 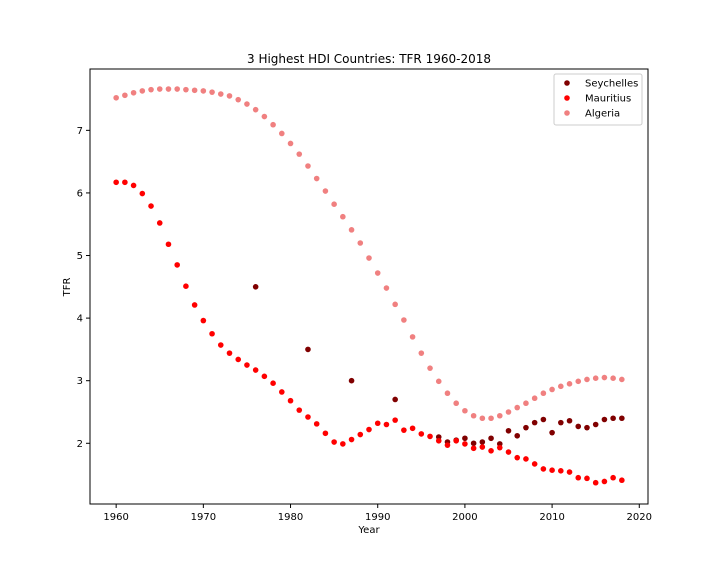 I want to click on legend-box, so click(x=598, y=99).